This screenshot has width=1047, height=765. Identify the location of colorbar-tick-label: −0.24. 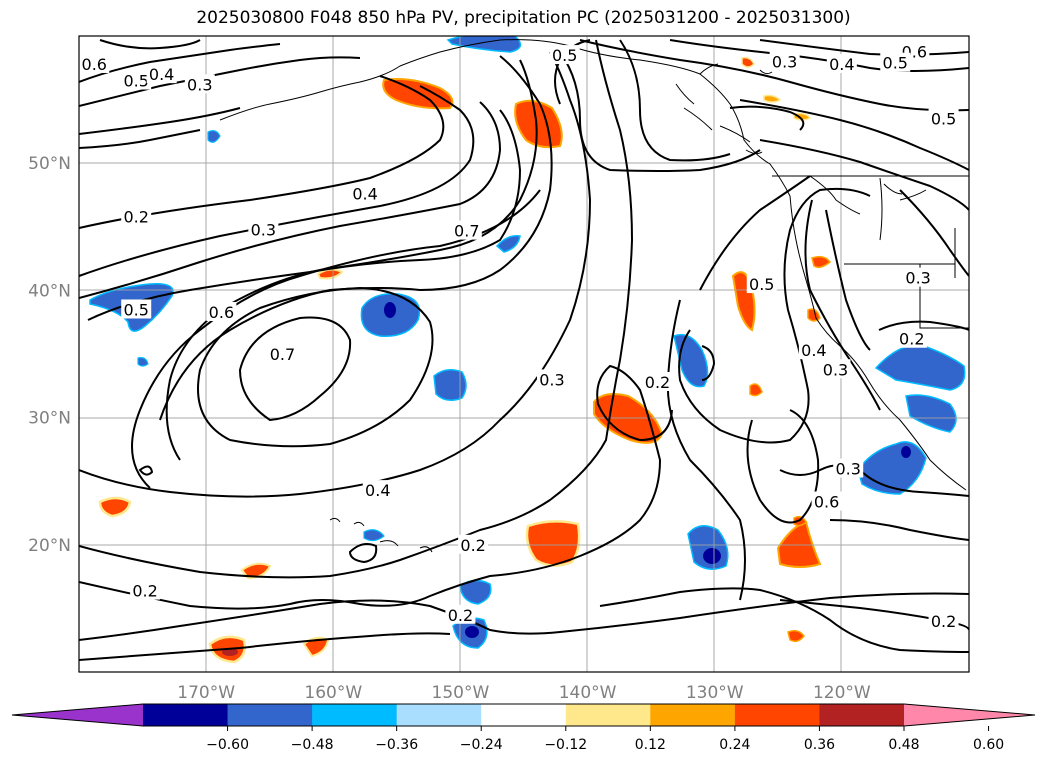
(481, 745).